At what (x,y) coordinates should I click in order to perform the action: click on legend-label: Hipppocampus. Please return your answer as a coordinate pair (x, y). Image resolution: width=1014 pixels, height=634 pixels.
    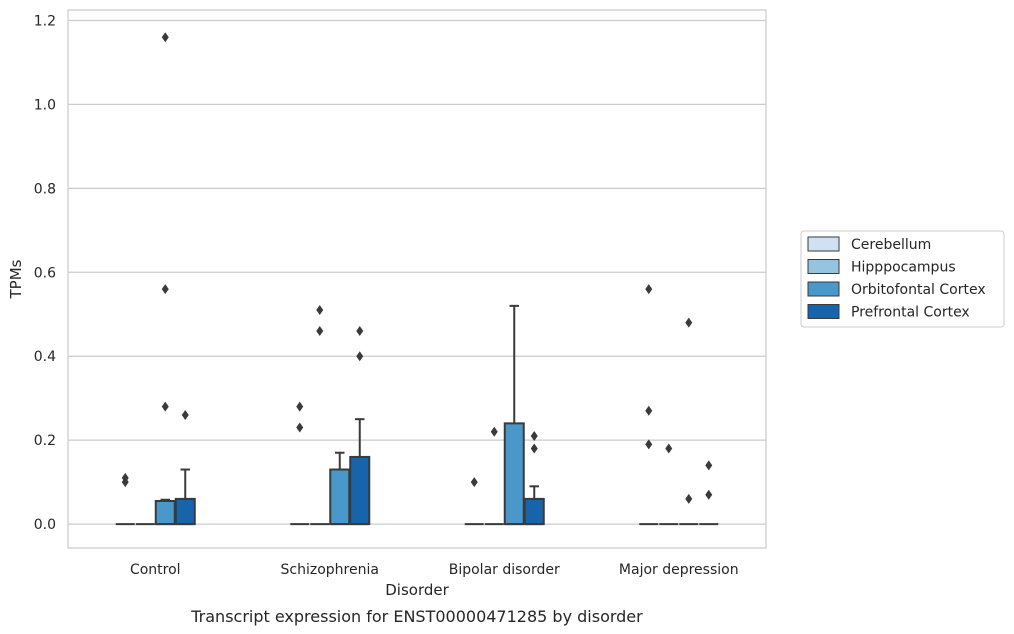
    Looking at the image, I should click on (903, 268).